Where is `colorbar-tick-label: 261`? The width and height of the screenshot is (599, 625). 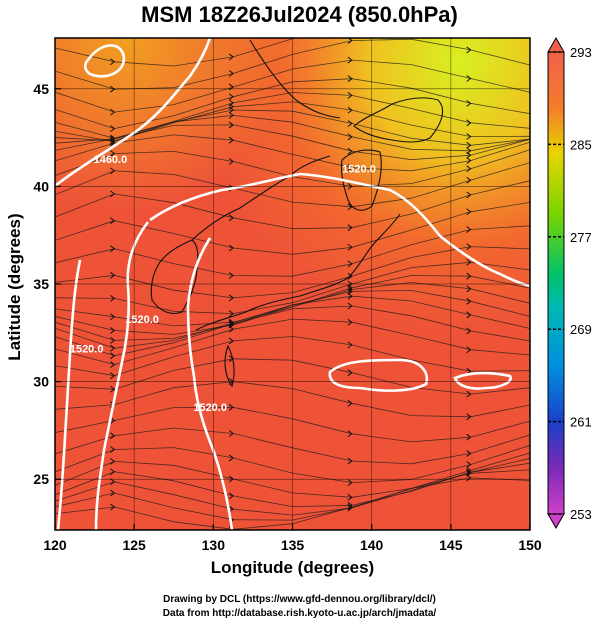 colorbar-tick-label: 261 is located at coordinates (581, 422).